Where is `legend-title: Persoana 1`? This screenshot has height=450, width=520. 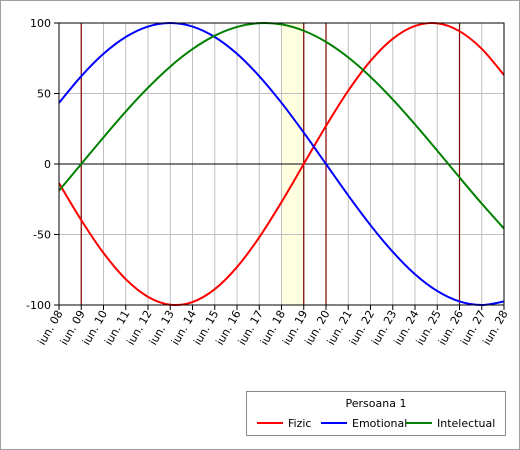 legend-title: Persoana 1 is located at coordinates (376, 403).